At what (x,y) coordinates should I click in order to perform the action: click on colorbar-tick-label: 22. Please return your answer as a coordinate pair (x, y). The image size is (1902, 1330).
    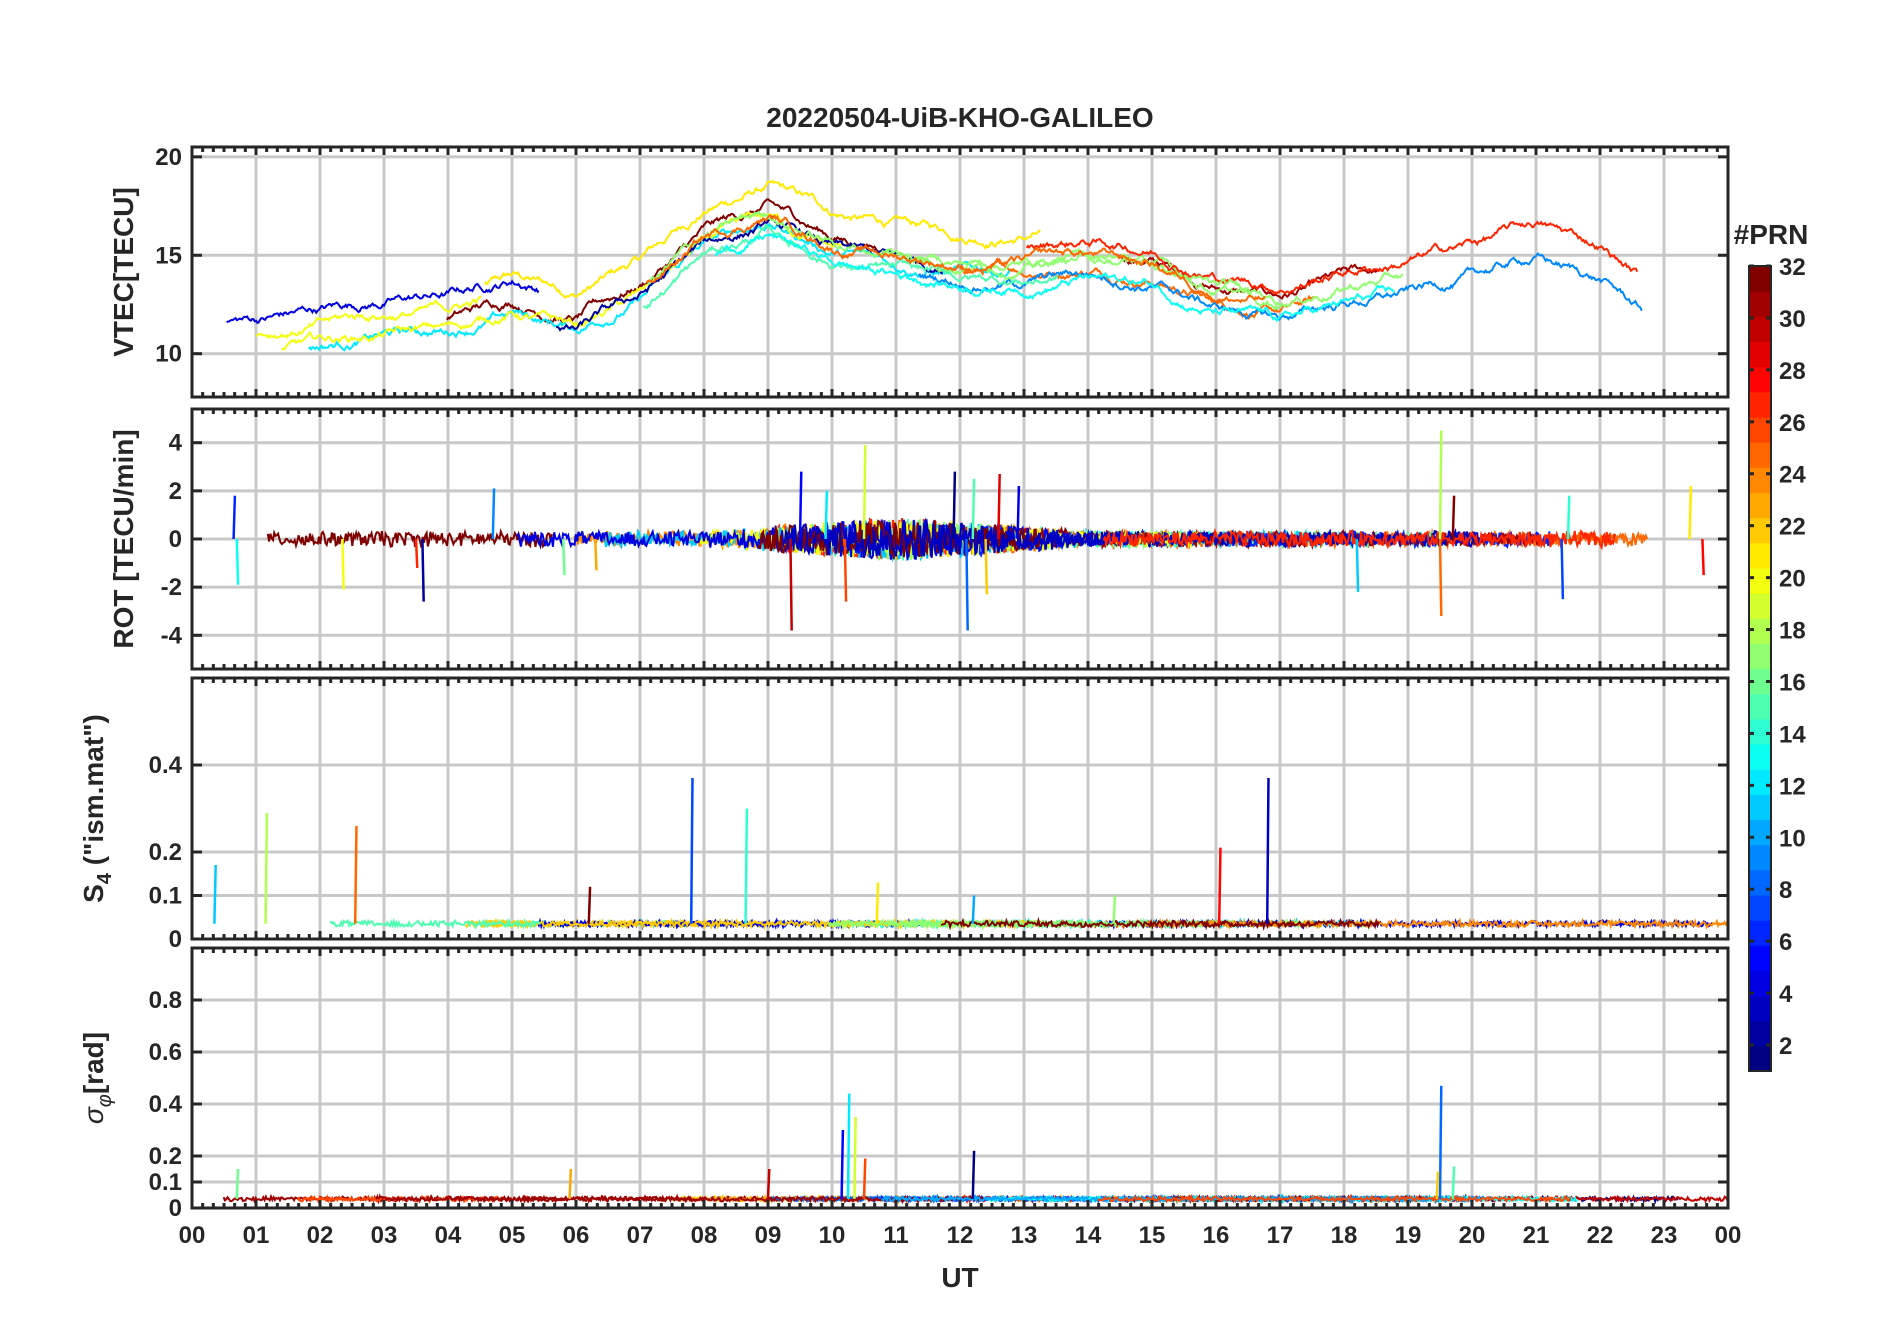
    Looking at the image, I should click on (1792, 527).